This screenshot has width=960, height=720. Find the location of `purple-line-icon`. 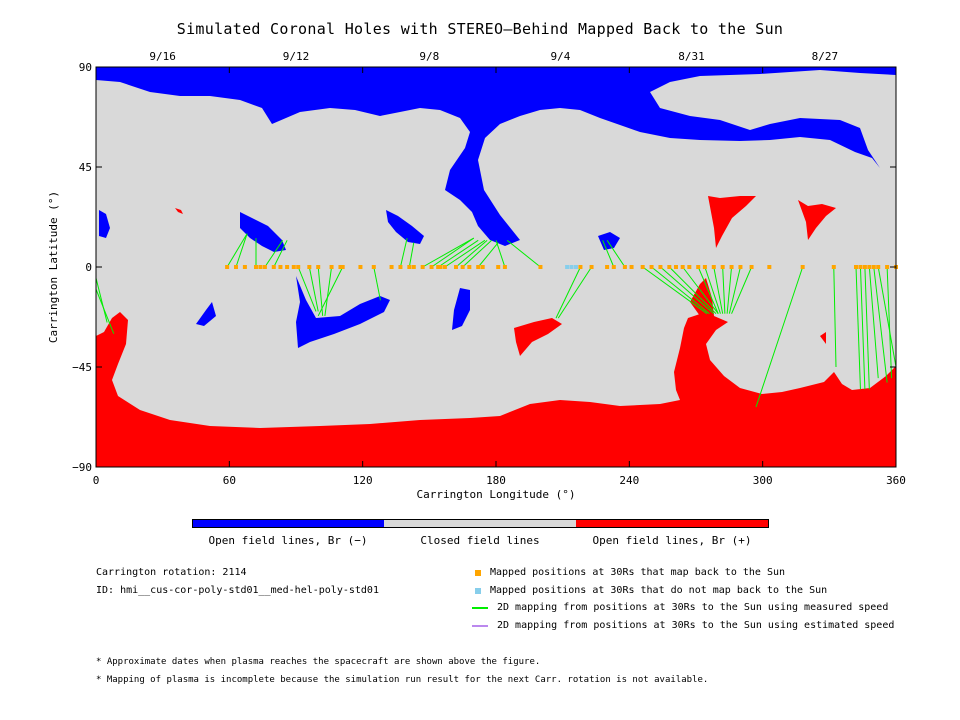

purple-line-icon is located at coordinates (480, 625).